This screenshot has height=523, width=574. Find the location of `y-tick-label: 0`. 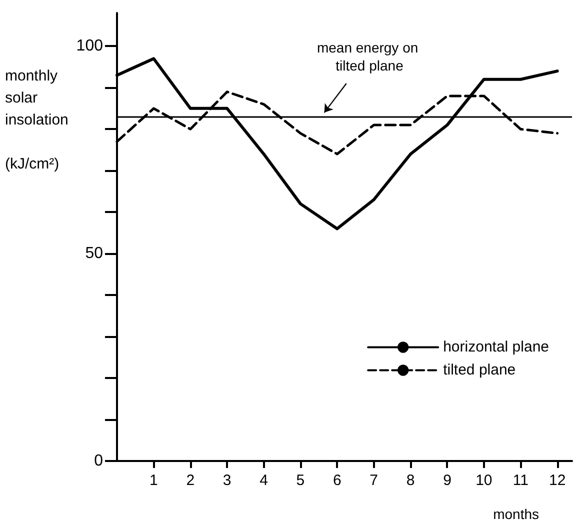

y-tick-label: 0 is located at coordinates (99, 461).